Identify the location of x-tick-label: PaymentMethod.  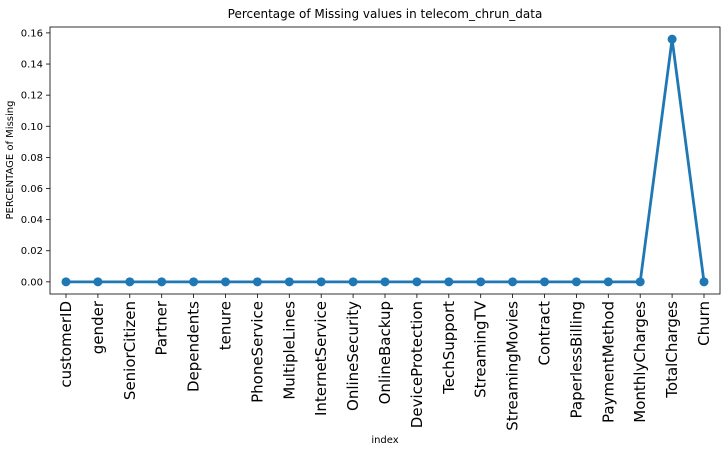
(608, 362).